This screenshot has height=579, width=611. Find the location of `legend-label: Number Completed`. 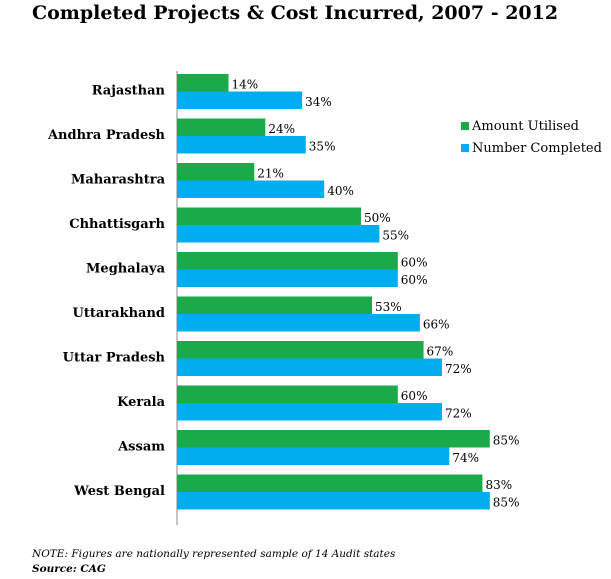

legend-label: Number Completed is located at coordinates (537, 148).